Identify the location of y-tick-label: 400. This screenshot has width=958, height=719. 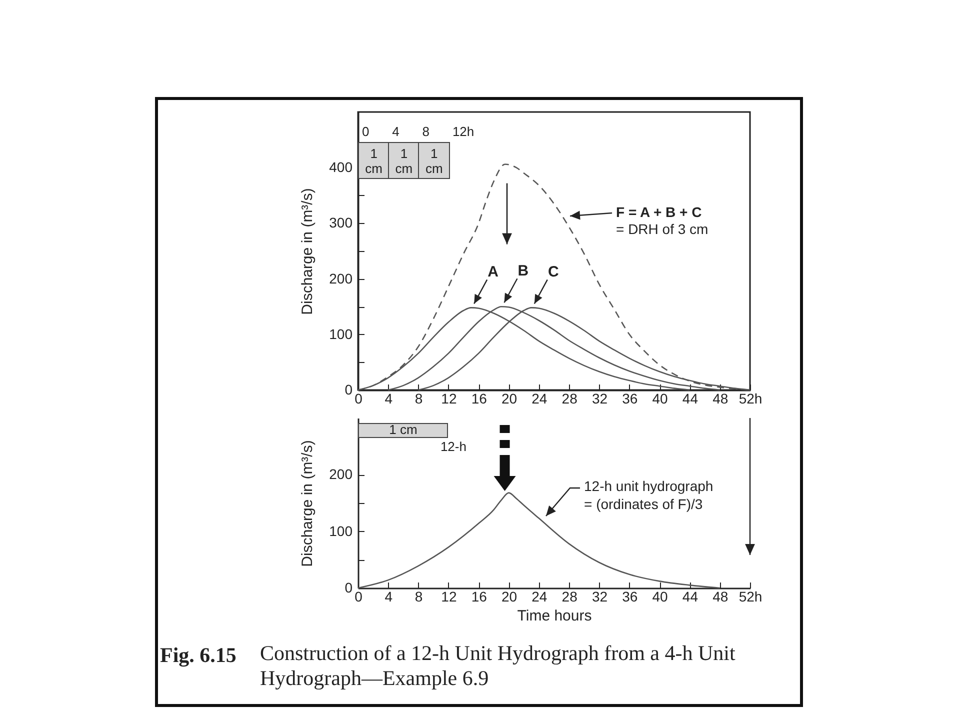
(341, 167).